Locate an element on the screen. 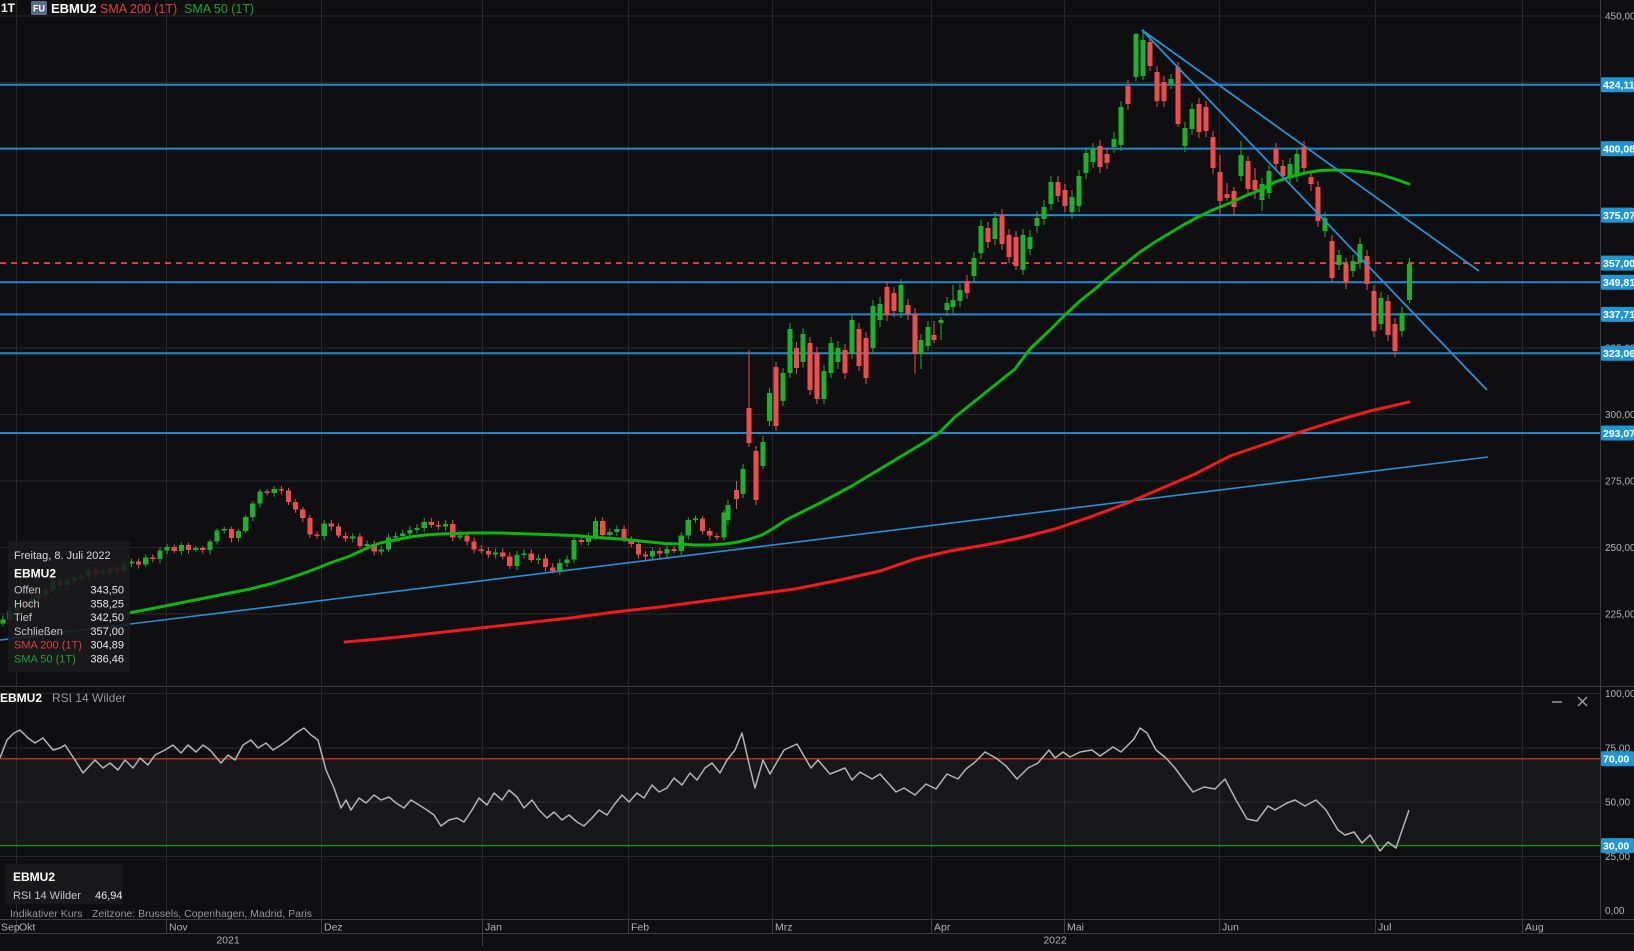 This screenshot has width=1634, height=951. svg-text: 100,00 is located at coordinates (1619, 694).